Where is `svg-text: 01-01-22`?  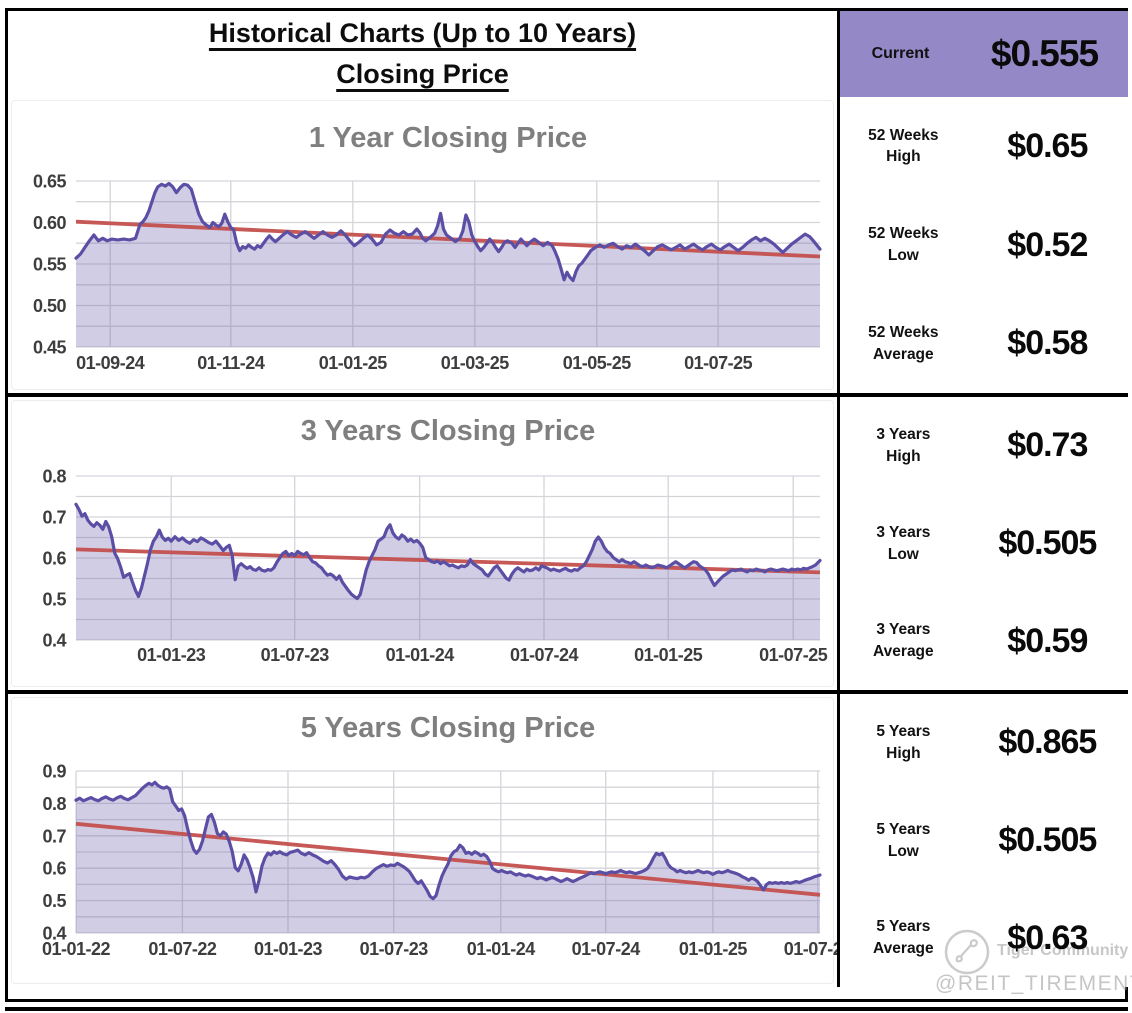
svg-text: 01-01-22 is located at coordinates (76, 949).